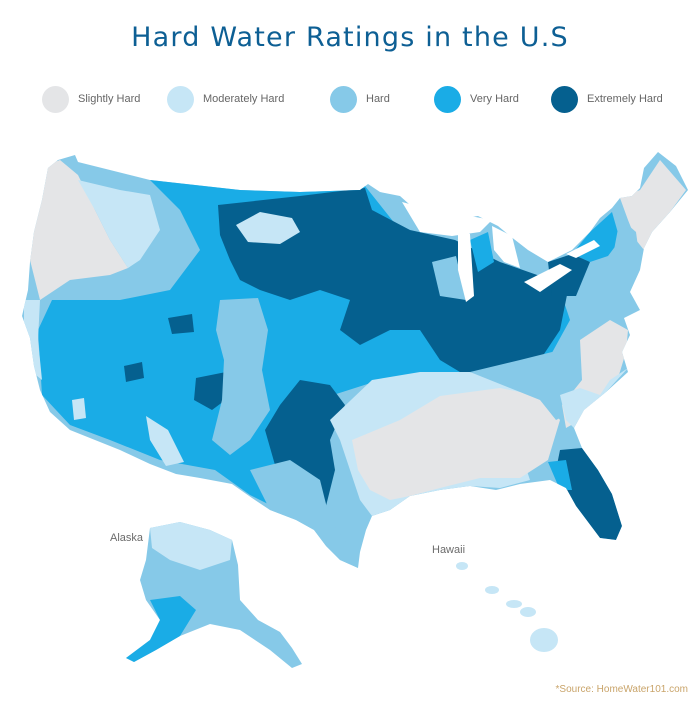 This screenshot has height=705, width=700. Describe the element at coordinates (134, 372) in the screenshot. I see `zone-extremely-hard-nevada` at that location.